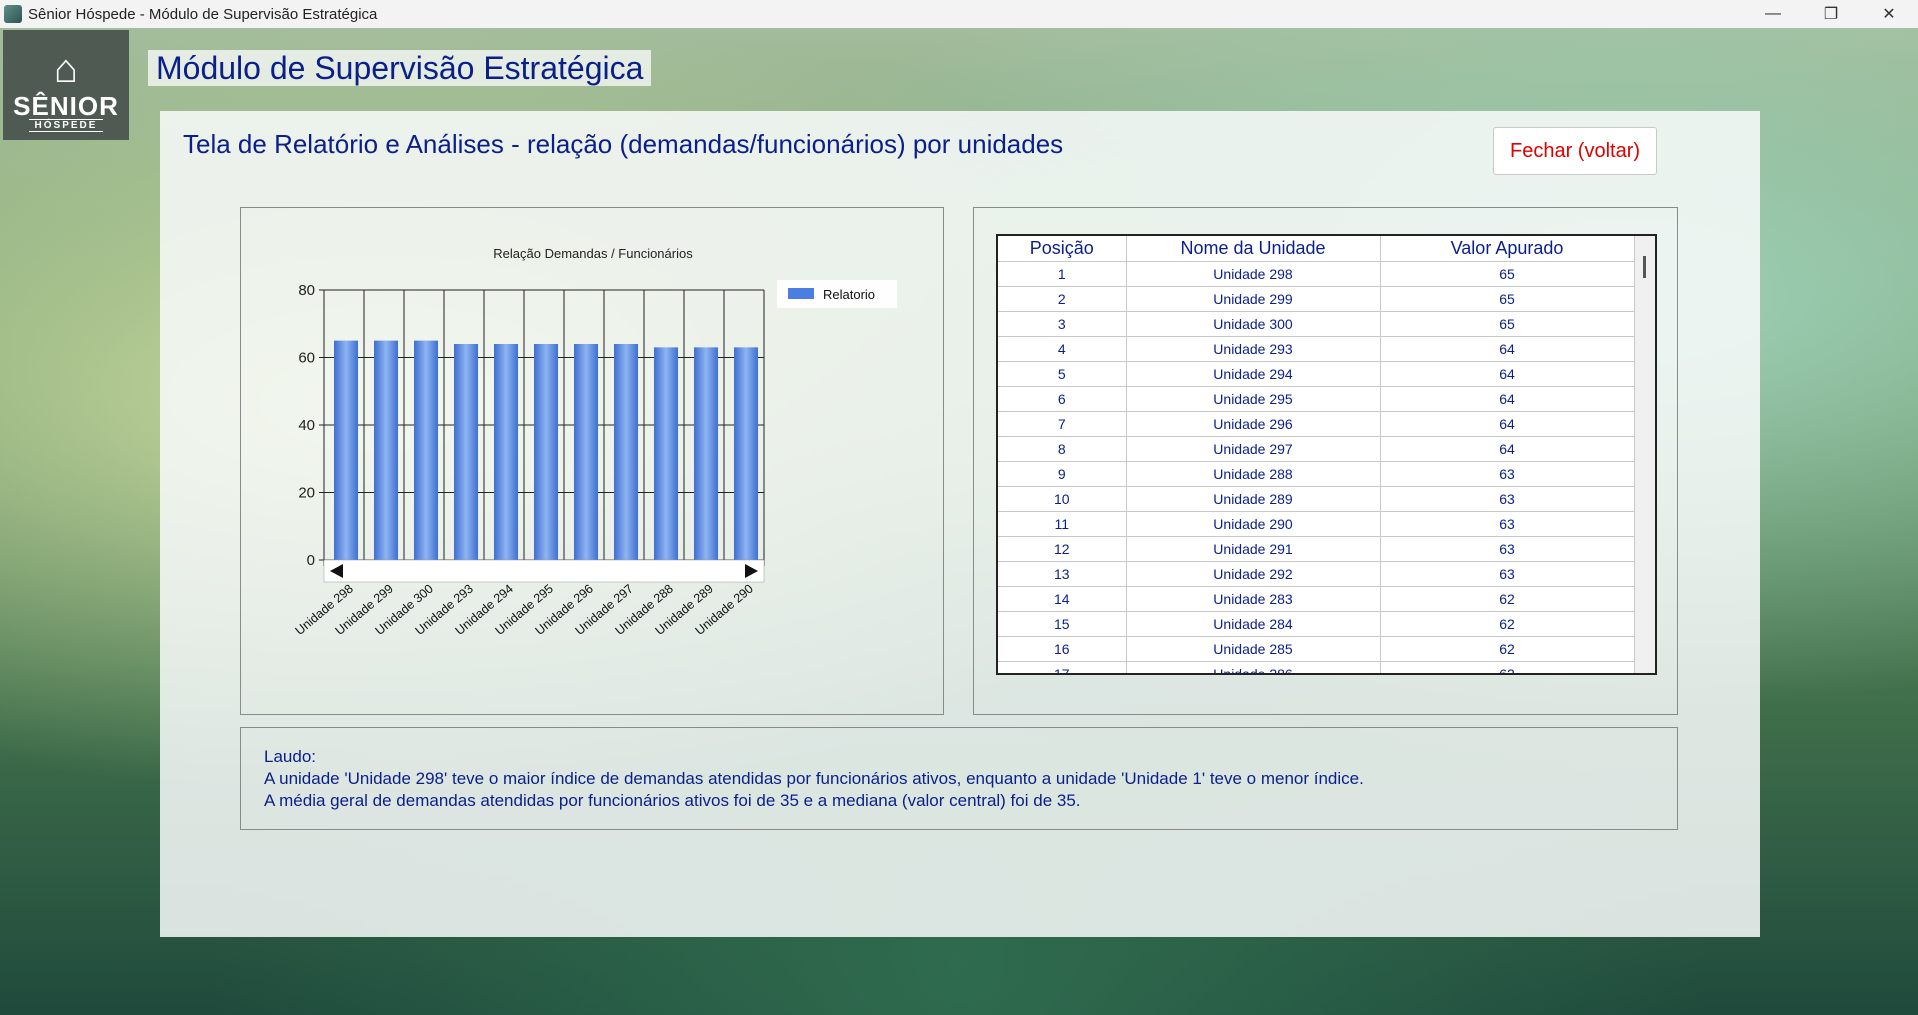 This screenshot has width=1918, height=1015. I want to click on cell-unit-name: Unidade 300, so click(1253, 324).